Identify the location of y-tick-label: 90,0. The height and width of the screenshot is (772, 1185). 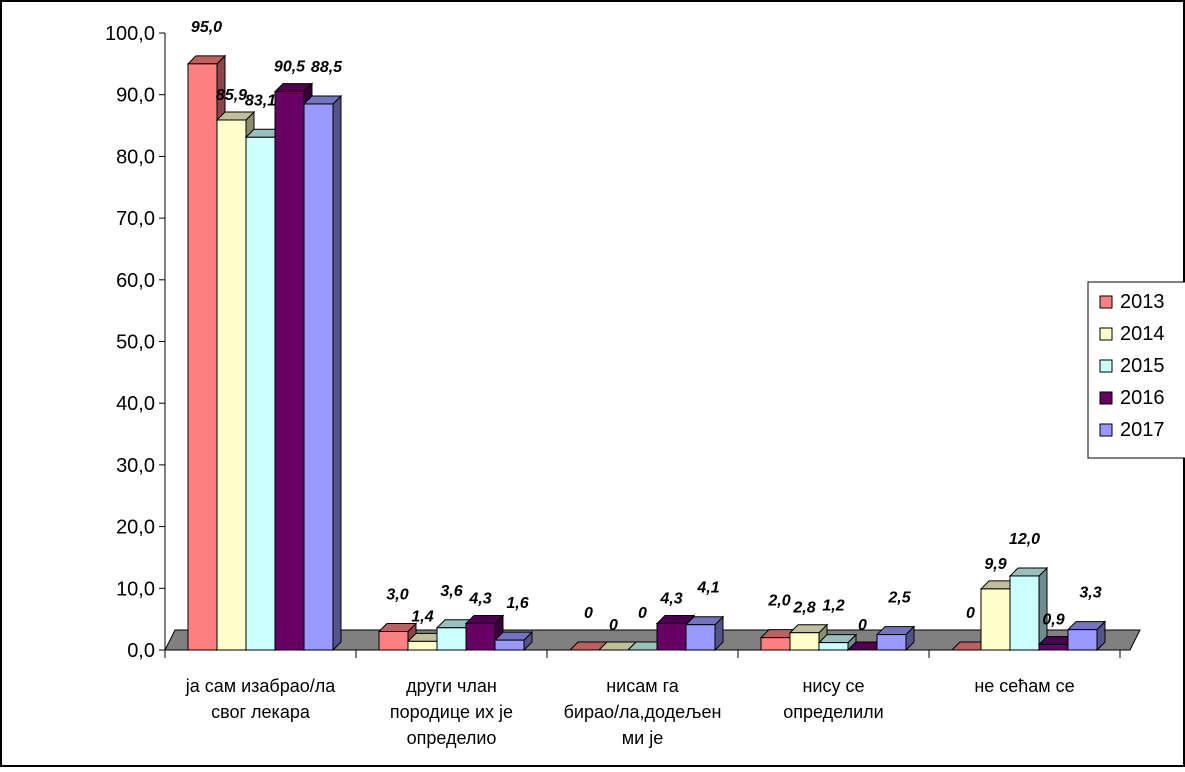
(135, 96).